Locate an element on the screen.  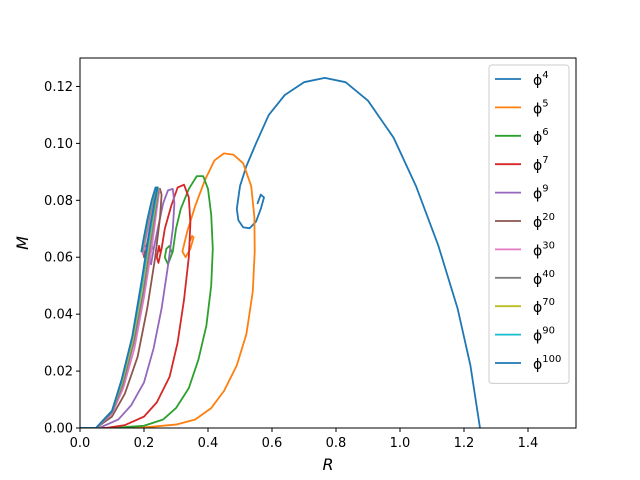
y-tick-label: 0.08 is located at coordinates (58, 201).